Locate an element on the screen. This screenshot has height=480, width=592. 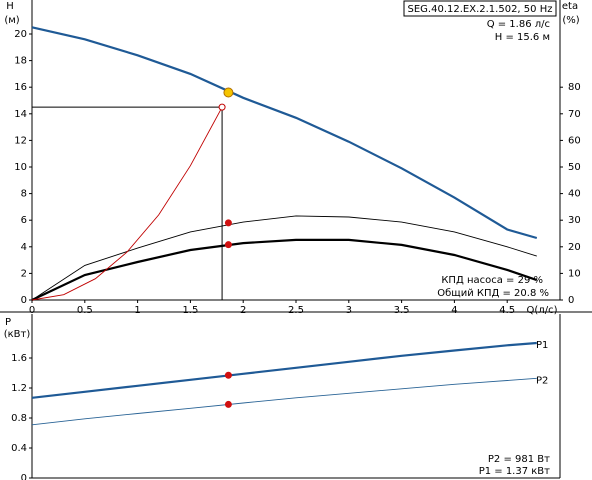
annotation: Q = 1.86 л/с is located at coordinates (518, 24).